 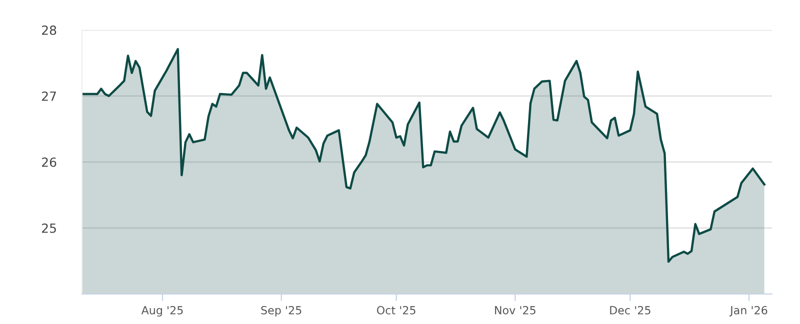 I want to click on x-tick-label: Oct '25, so click(x=396, y=310).